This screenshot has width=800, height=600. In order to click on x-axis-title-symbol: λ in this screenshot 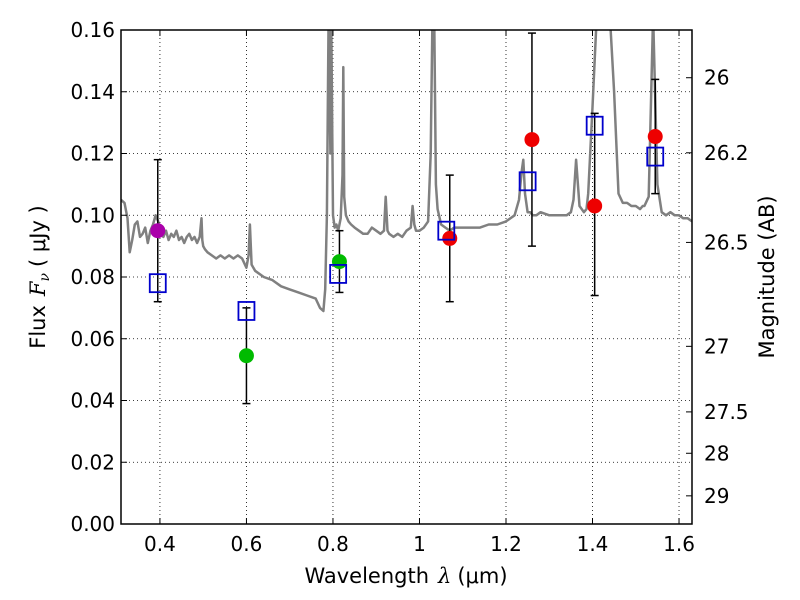, I will do `click(444, 576)`.